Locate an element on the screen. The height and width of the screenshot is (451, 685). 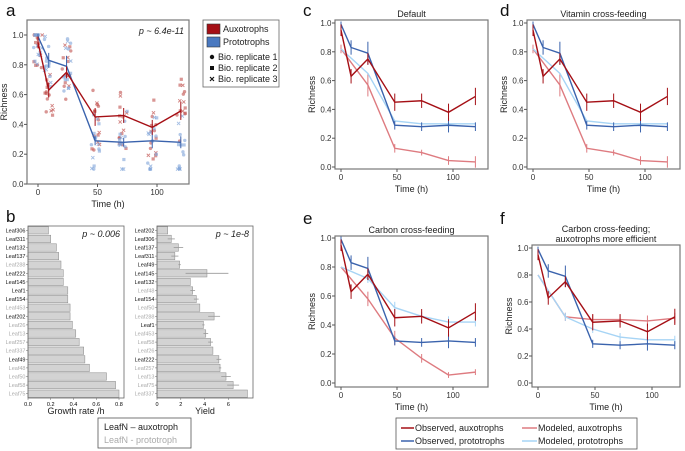
category-label: Leaf288 is located at coordinates (16, 266).